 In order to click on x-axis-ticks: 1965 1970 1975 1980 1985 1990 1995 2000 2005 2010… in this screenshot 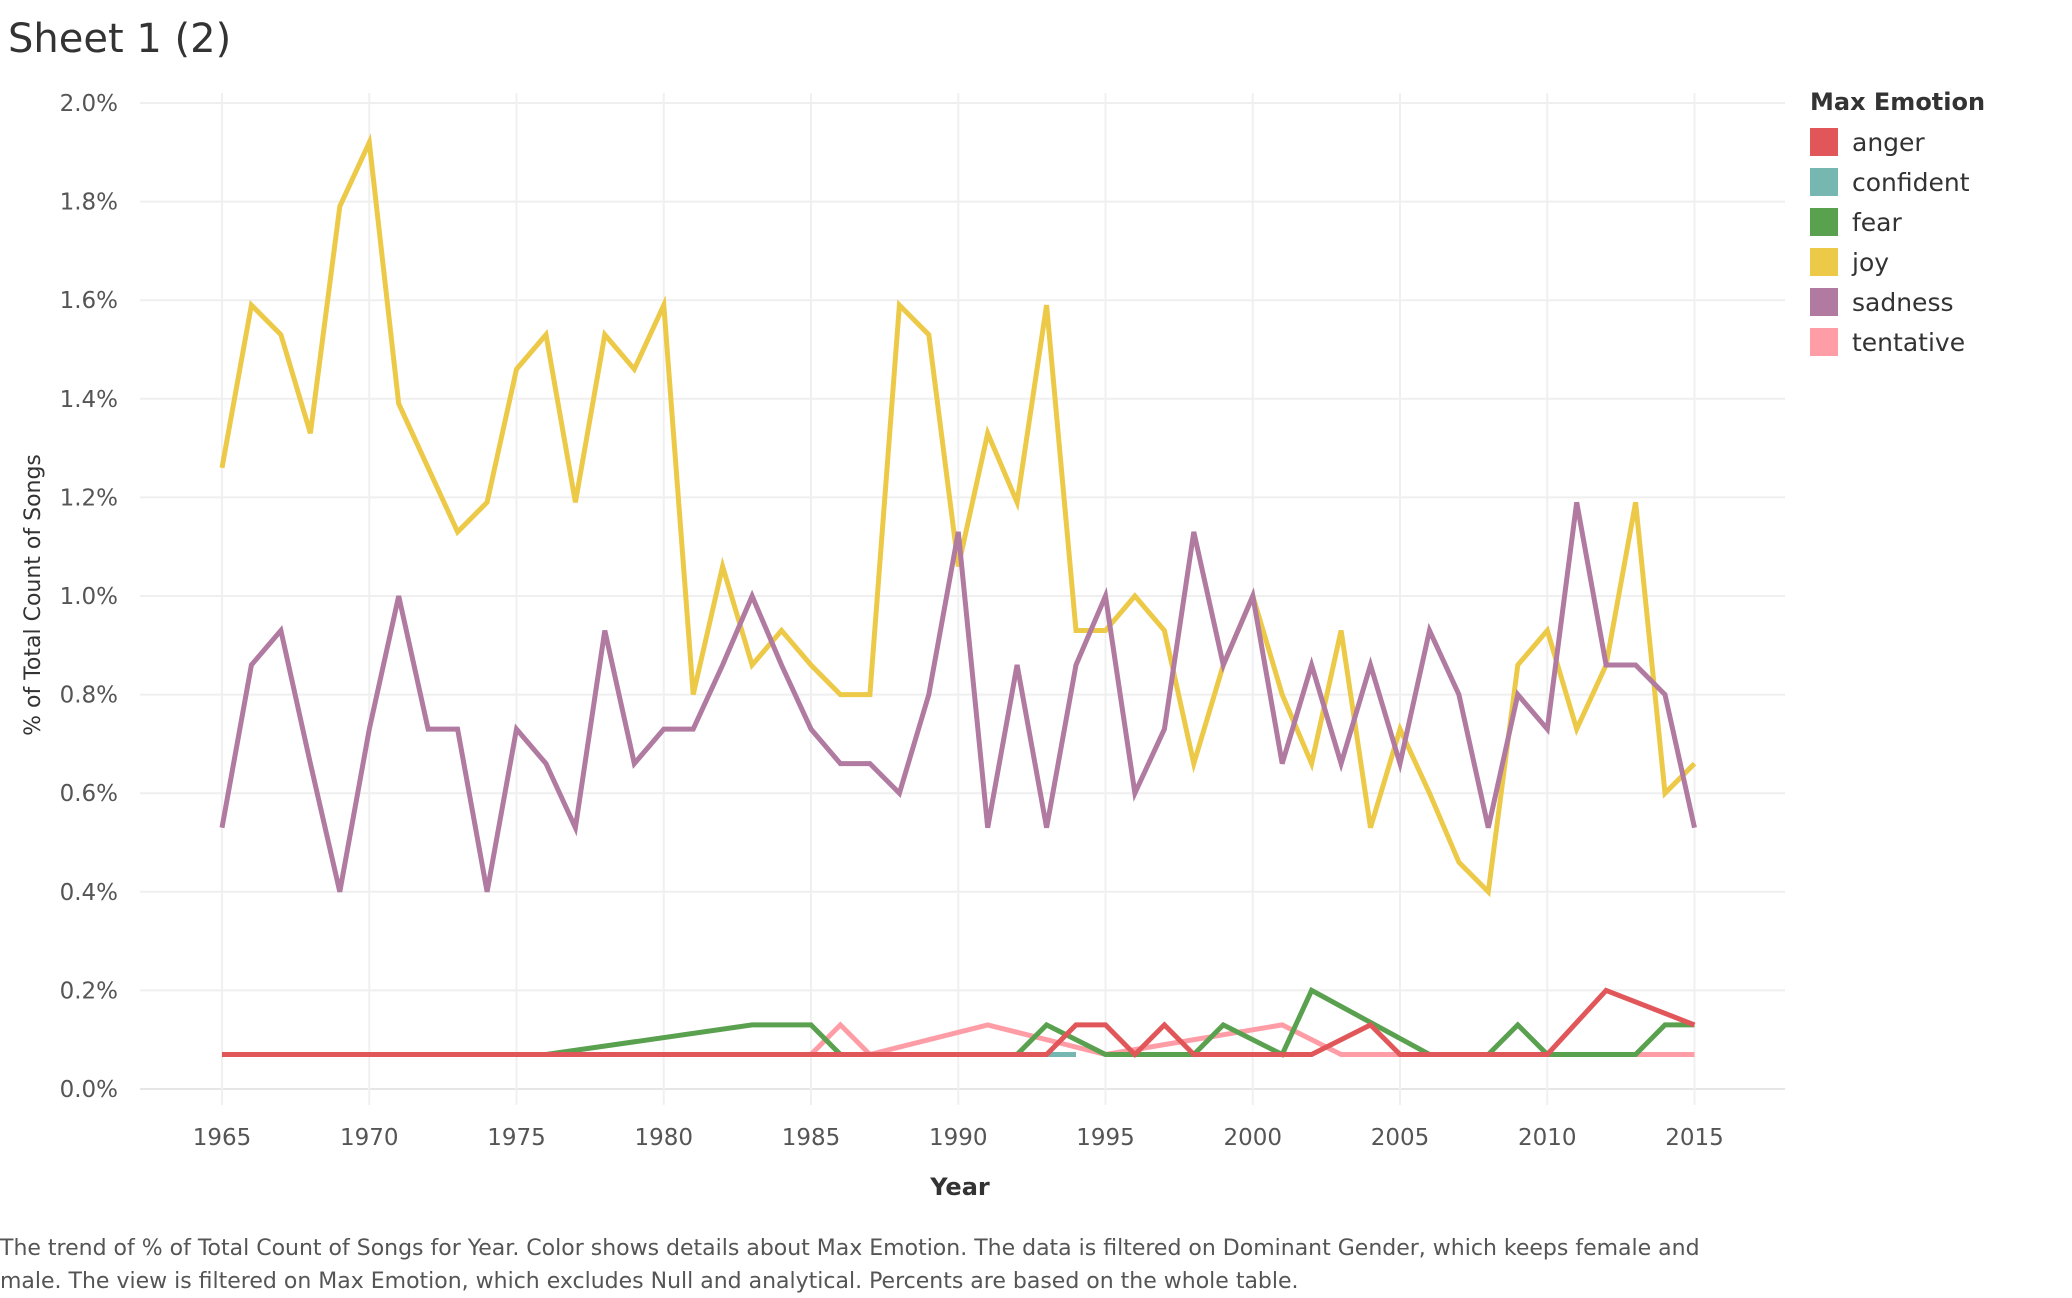, I will do `click(958, 1138)`.